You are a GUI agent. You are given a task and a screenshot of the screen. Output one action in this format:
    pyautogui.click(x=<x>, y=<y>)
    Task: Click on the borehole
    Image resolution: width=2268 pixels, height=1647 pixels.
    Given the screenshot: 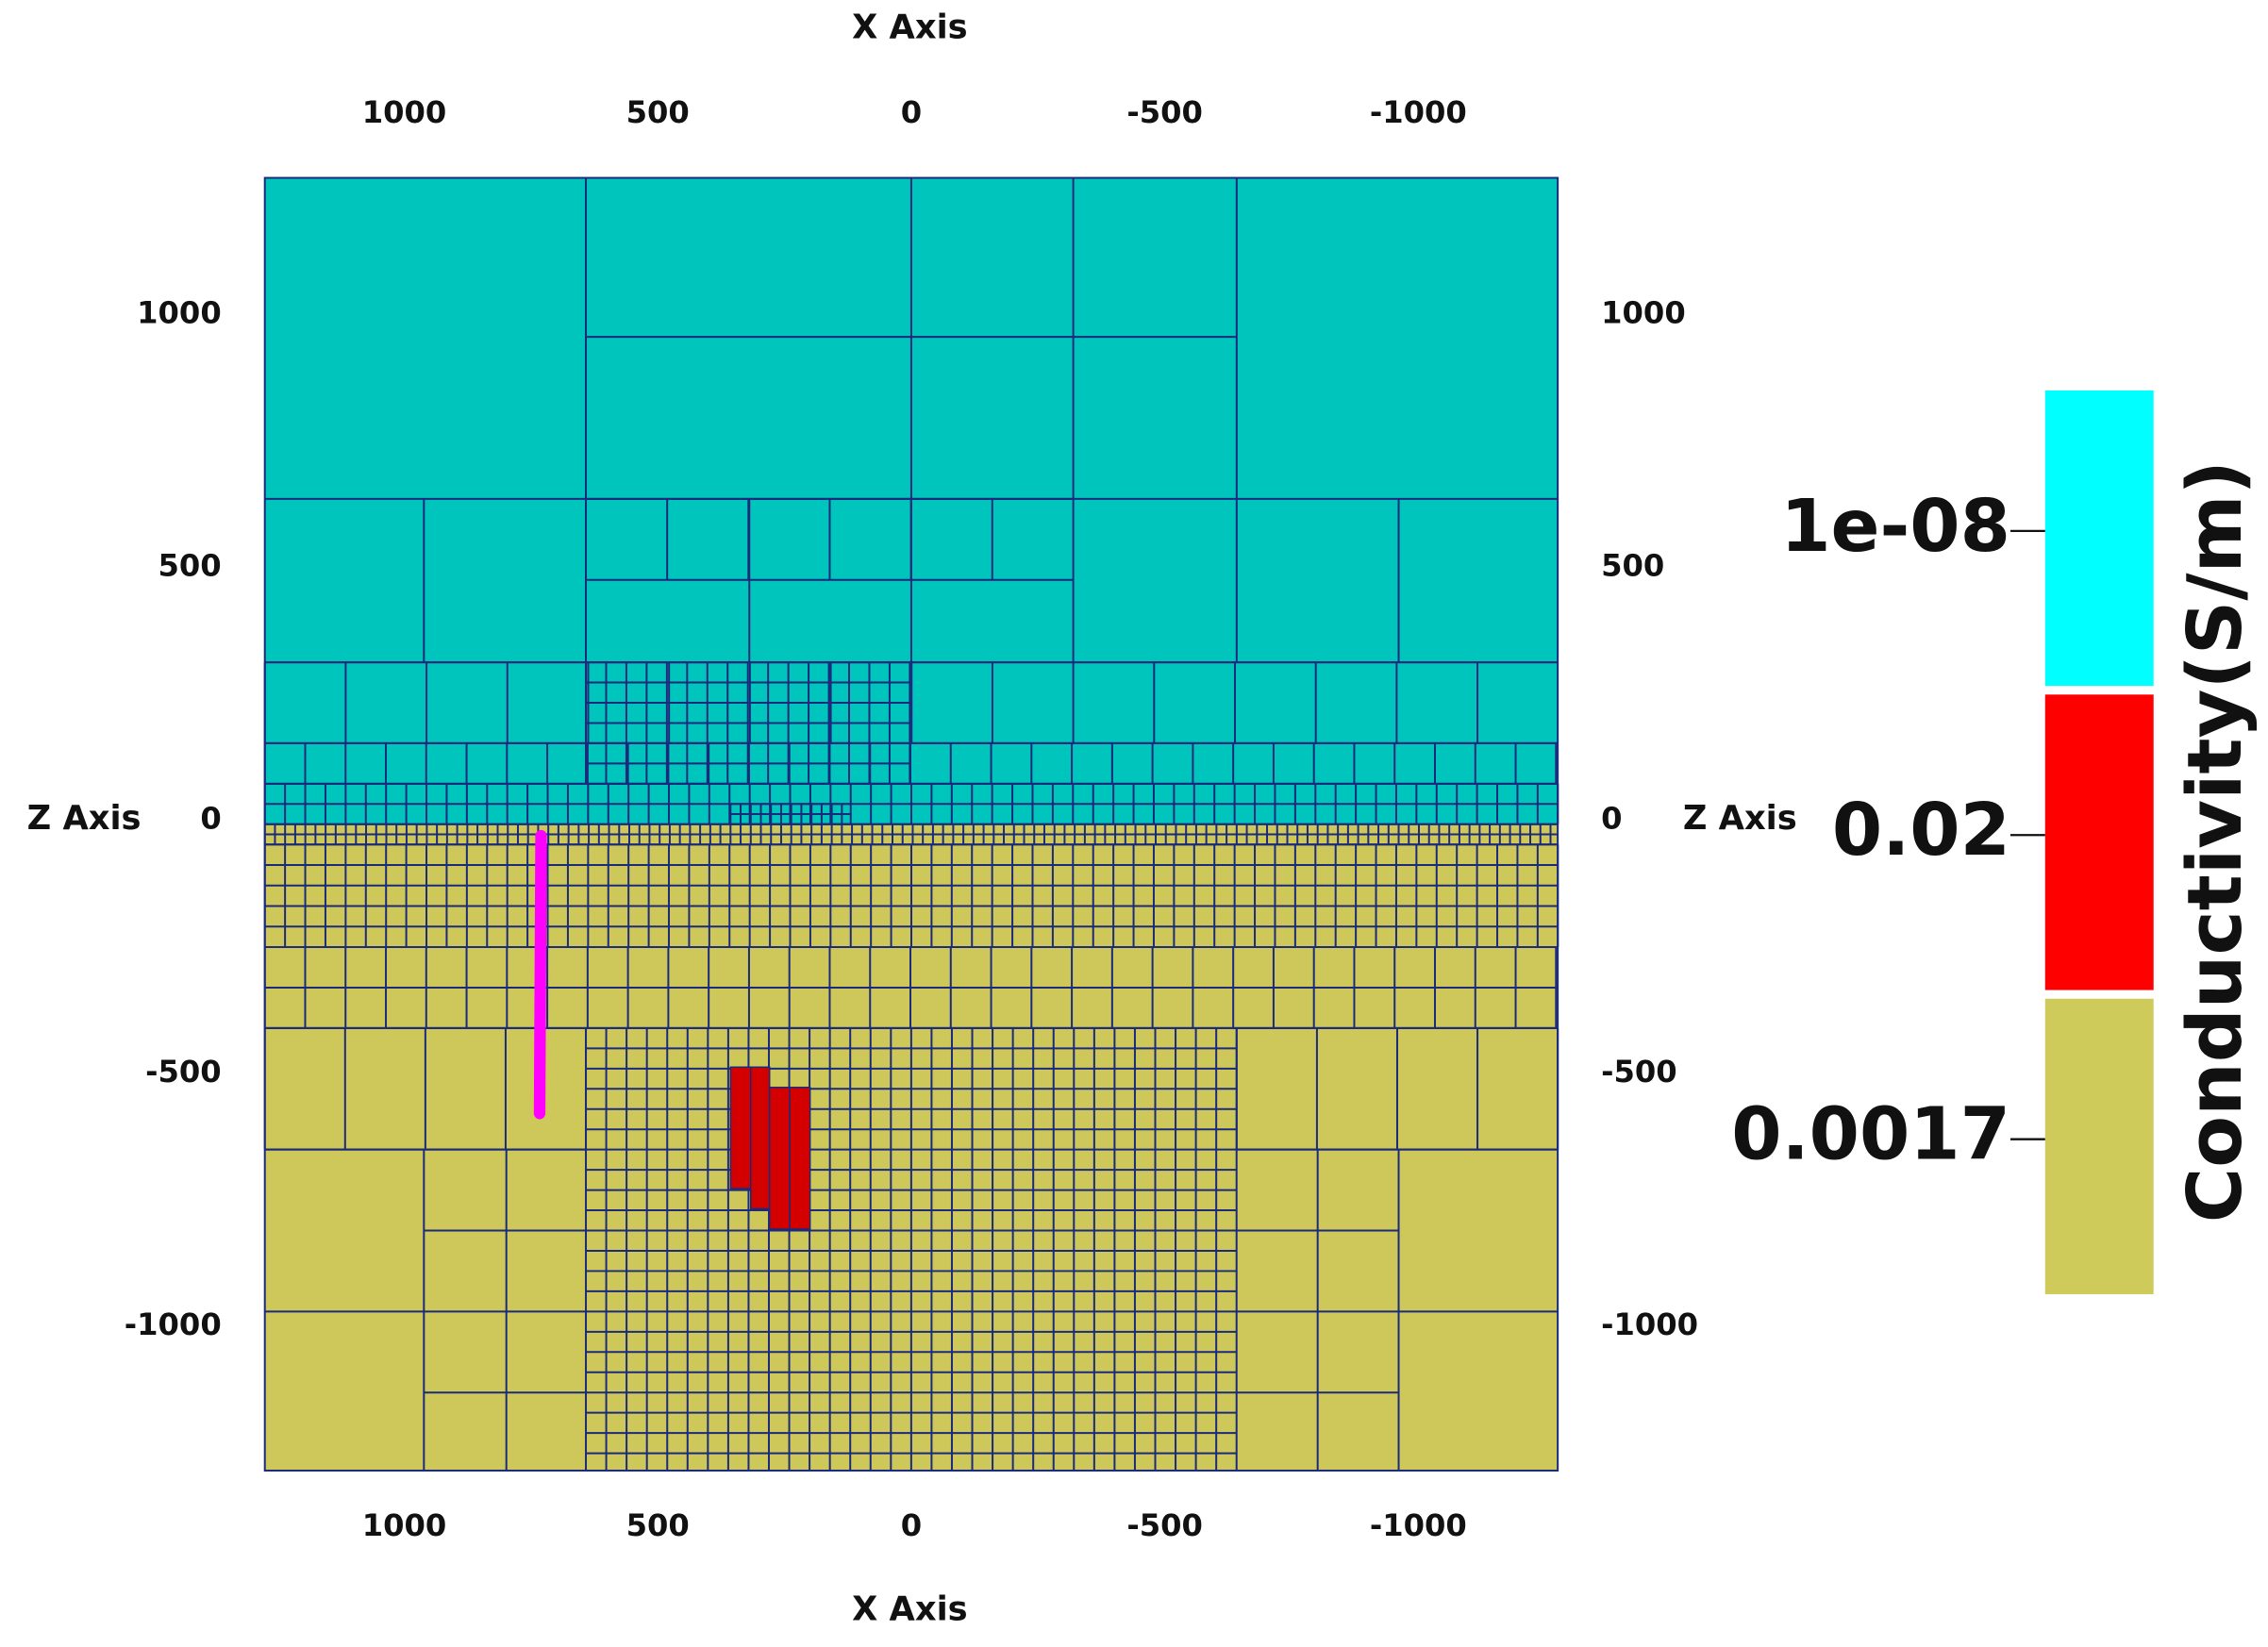 What is the action you would take?
    pyautogui.click(x=540, y=974)
    